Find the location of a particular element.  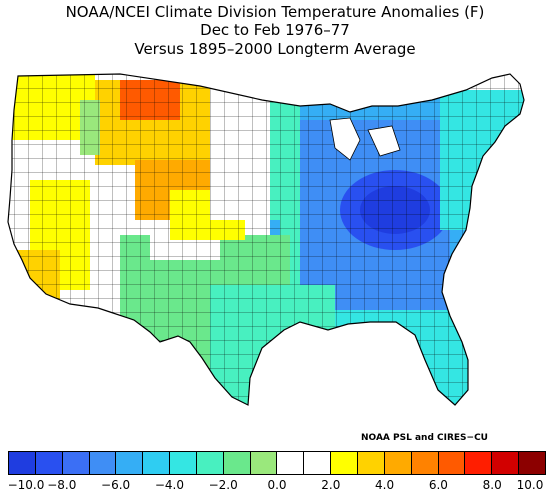

title-line-2: Dec to Feb 1976–77 is located at coordinates (275, 30).